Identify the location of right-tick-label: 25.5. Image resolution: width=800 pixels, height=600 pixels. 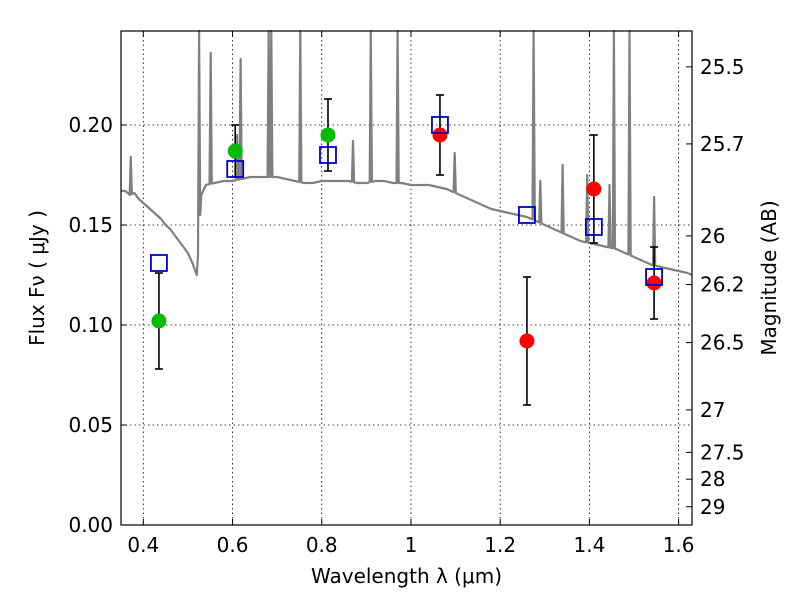
(722, 67).